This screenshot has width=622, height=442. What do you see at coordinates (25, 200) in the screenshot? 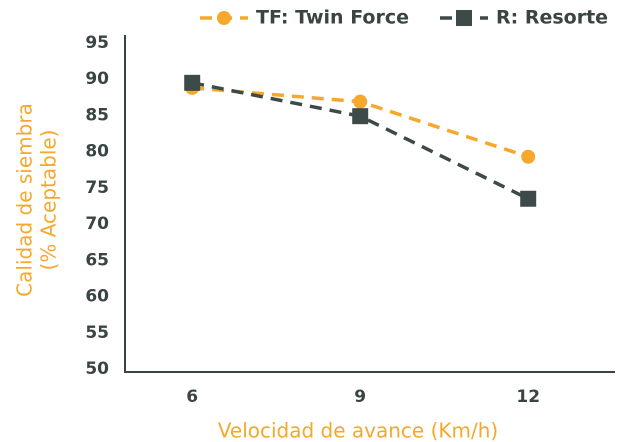
I see `y-axis-label-line: Calidad de siembra` at bounding box center [25, 200].